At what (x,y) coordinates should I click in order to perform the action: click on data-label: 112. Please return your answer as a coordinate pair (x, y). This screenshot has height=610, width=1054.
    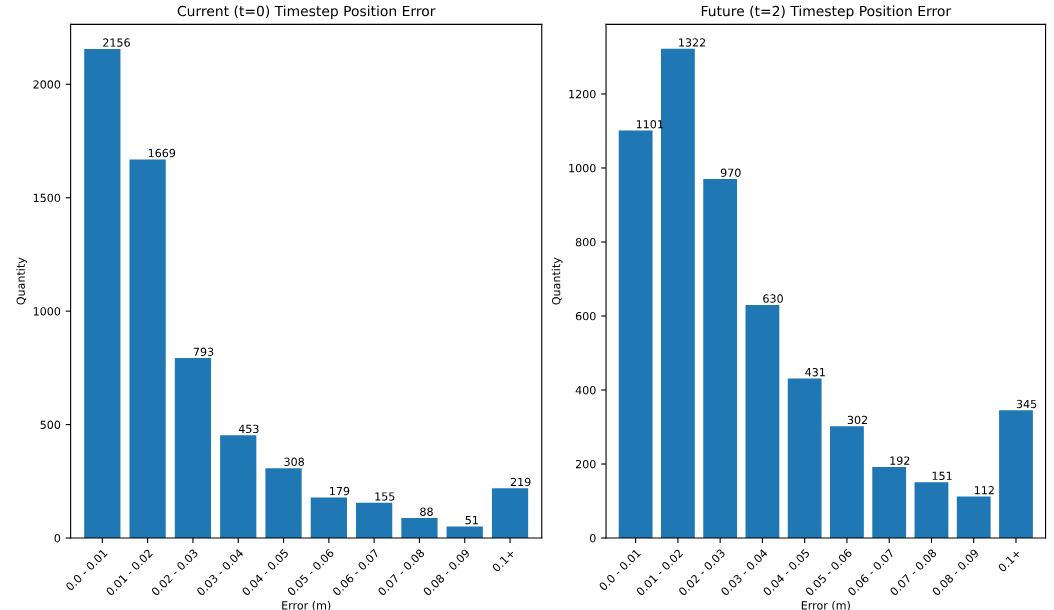
    Looking at the image, I should click on (984, 490).